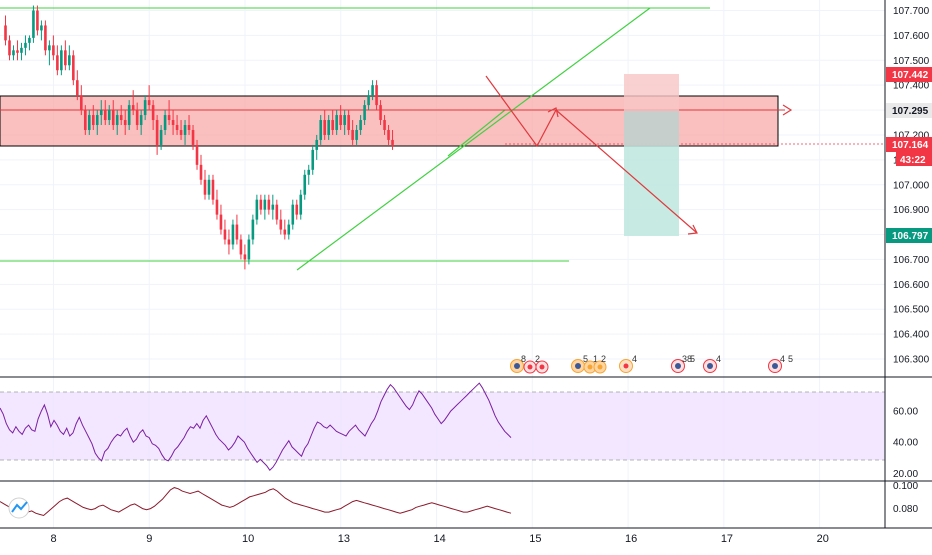  Describe the element at coordinates (652, 364) in the screenshot. I see `economic-events: 8 2 5 1 2 4 38 5 4 4 5` at that location.